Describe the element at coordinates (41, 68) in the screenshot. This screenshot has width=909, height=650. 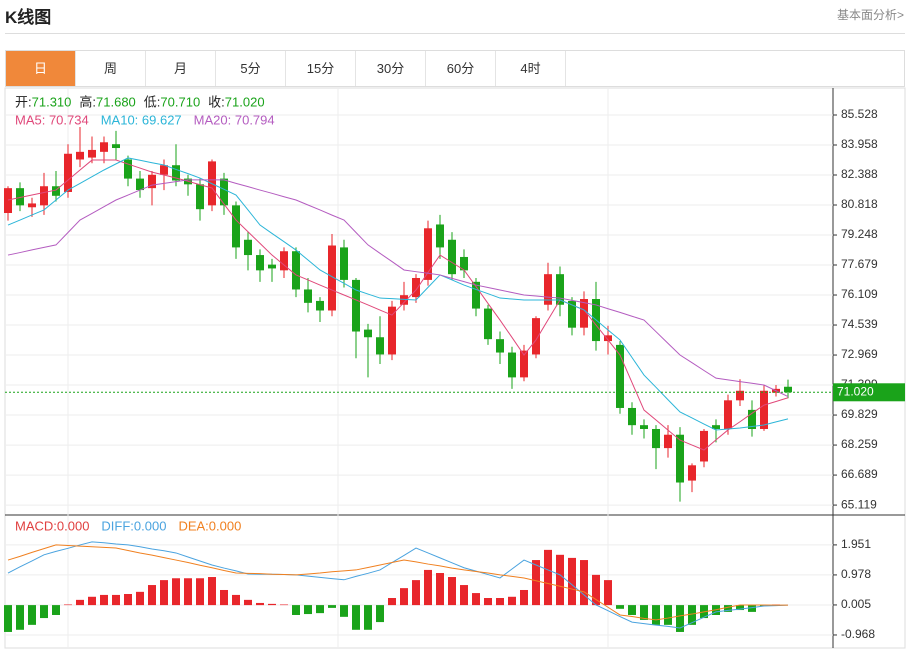
I see `tab: 日` at that location.